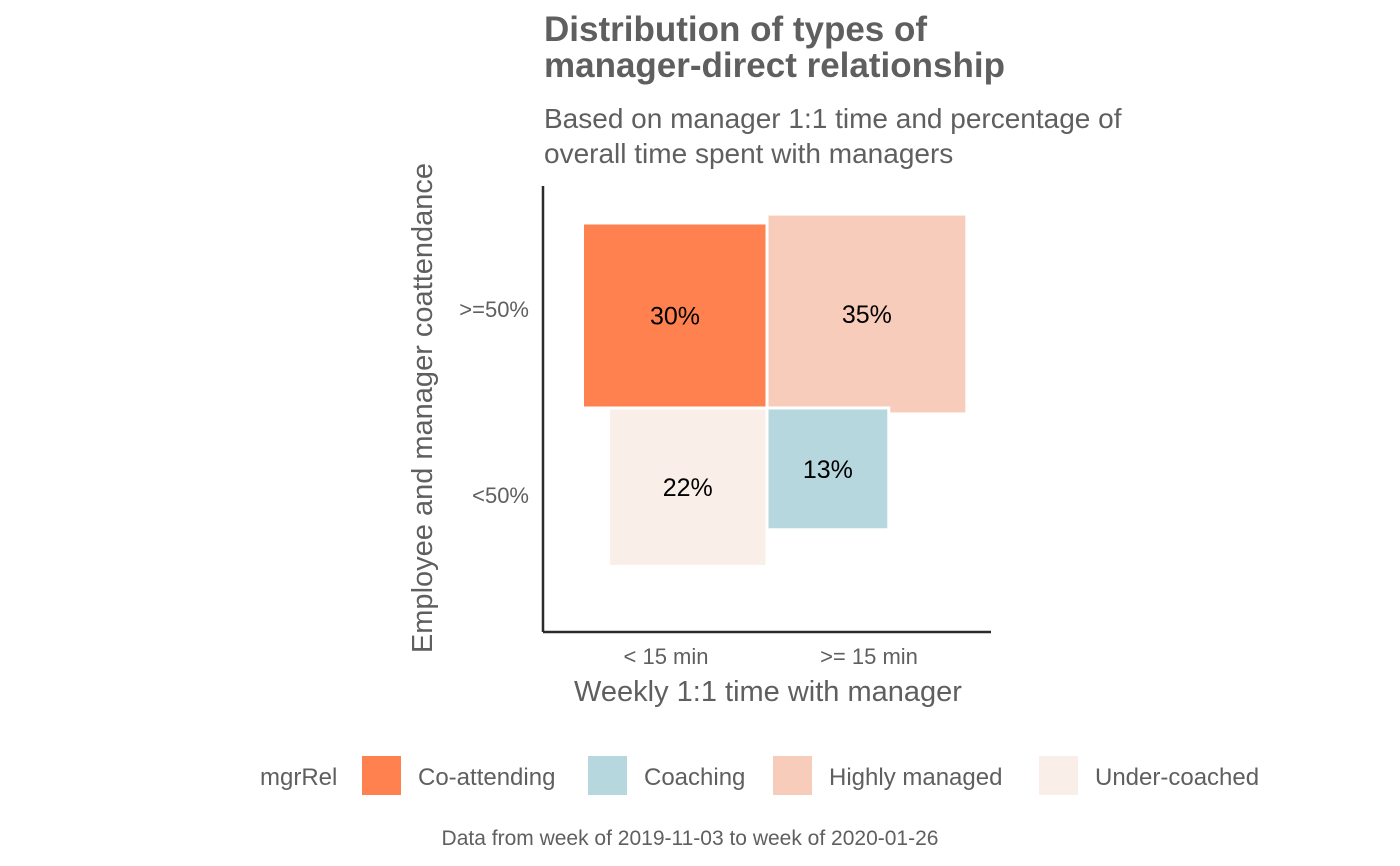 This screenshot has height=866, width=1400. I want to click on data-label-coaching: 13%, so click(828, 470).